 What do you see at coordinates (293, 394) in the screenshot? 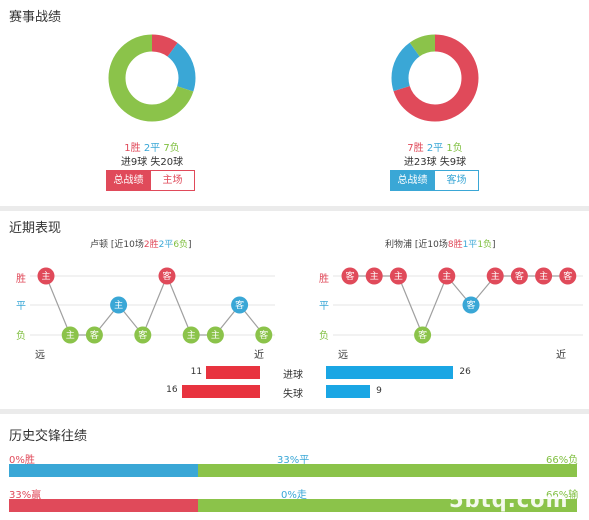
I see `conceded-label: 失球` at bounding box center [293, 394].